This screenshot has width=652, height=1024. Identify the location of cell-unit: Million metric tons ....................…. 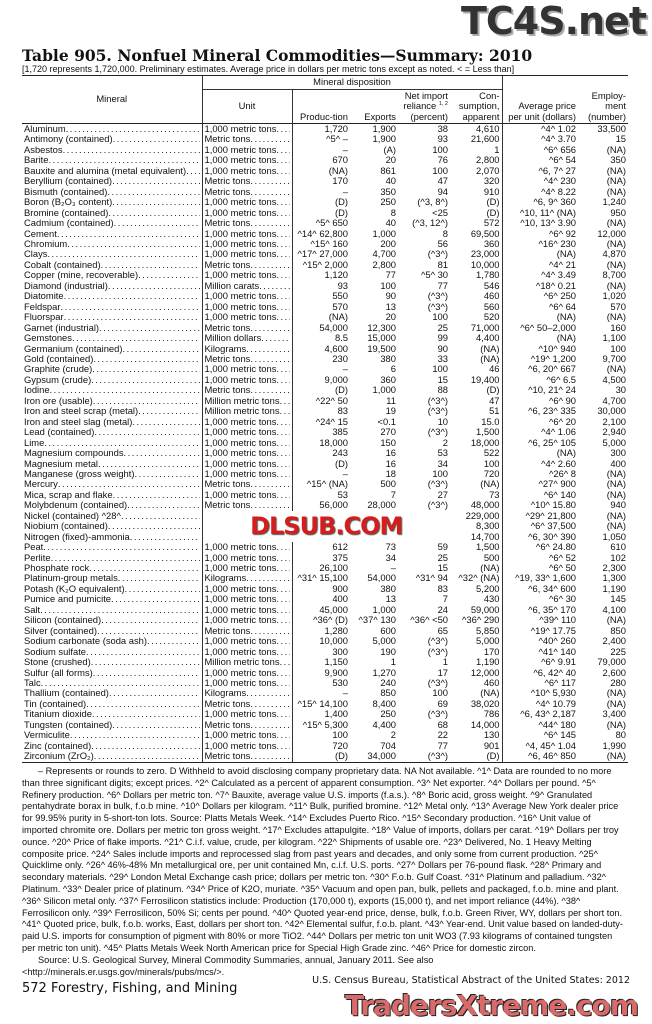
(246, 662).